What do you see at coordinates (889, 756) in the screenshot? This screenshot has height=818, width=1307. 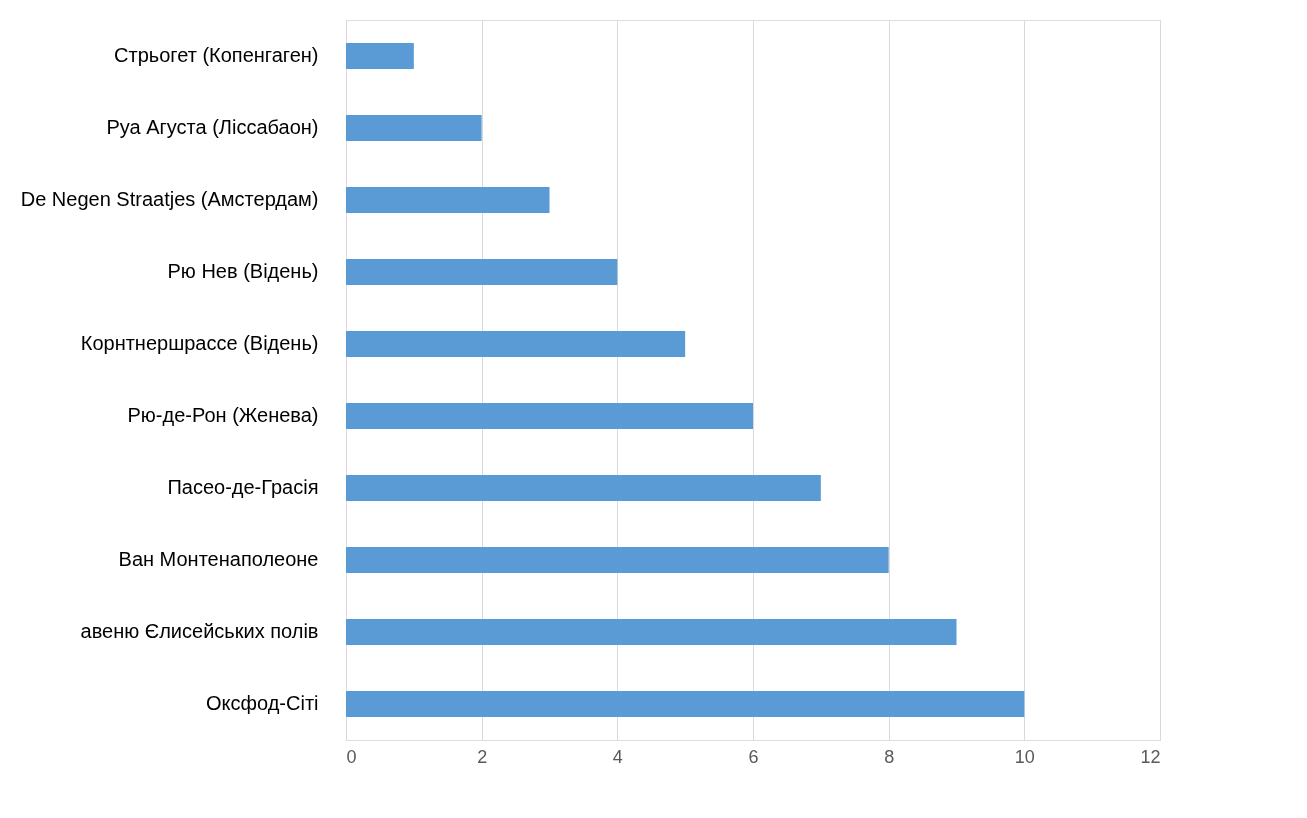 I see `x-tick-label: 8` at bounding box center [889, 756].